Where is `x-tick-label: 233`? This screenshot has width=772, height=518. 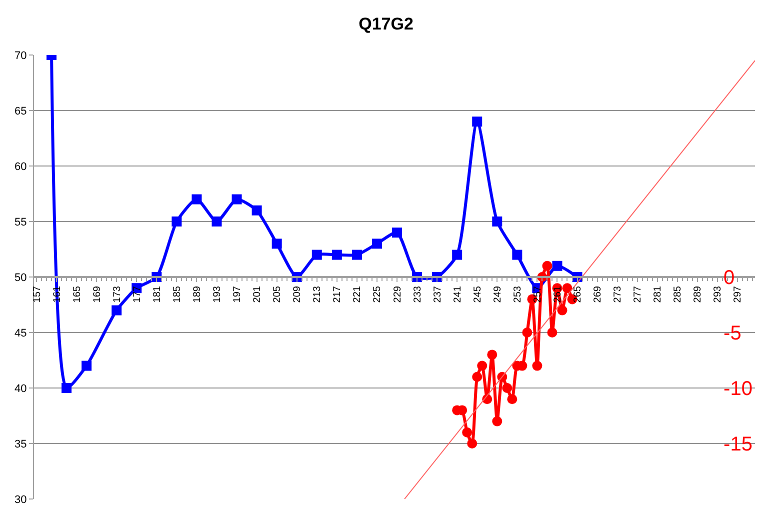
x-tick-label: 233 is located at coordinates (418, 294).